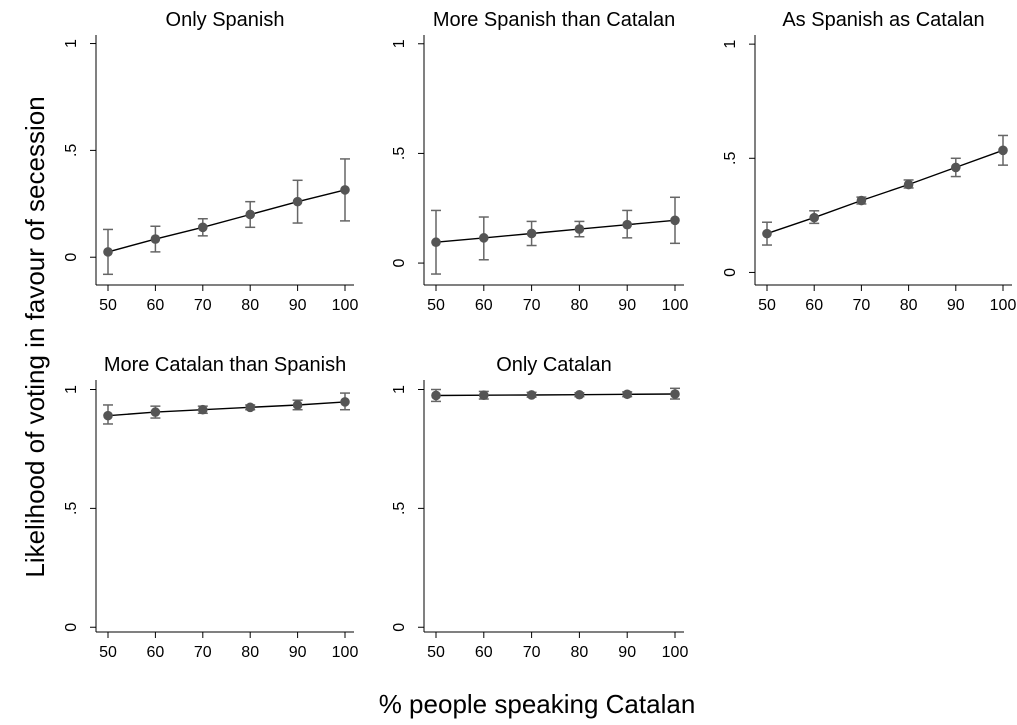  What do you see at coordinates (883, 20) in the screenshot?
I see `panel-title: As Spanish as Catalan` at bounding box center [883, 20].